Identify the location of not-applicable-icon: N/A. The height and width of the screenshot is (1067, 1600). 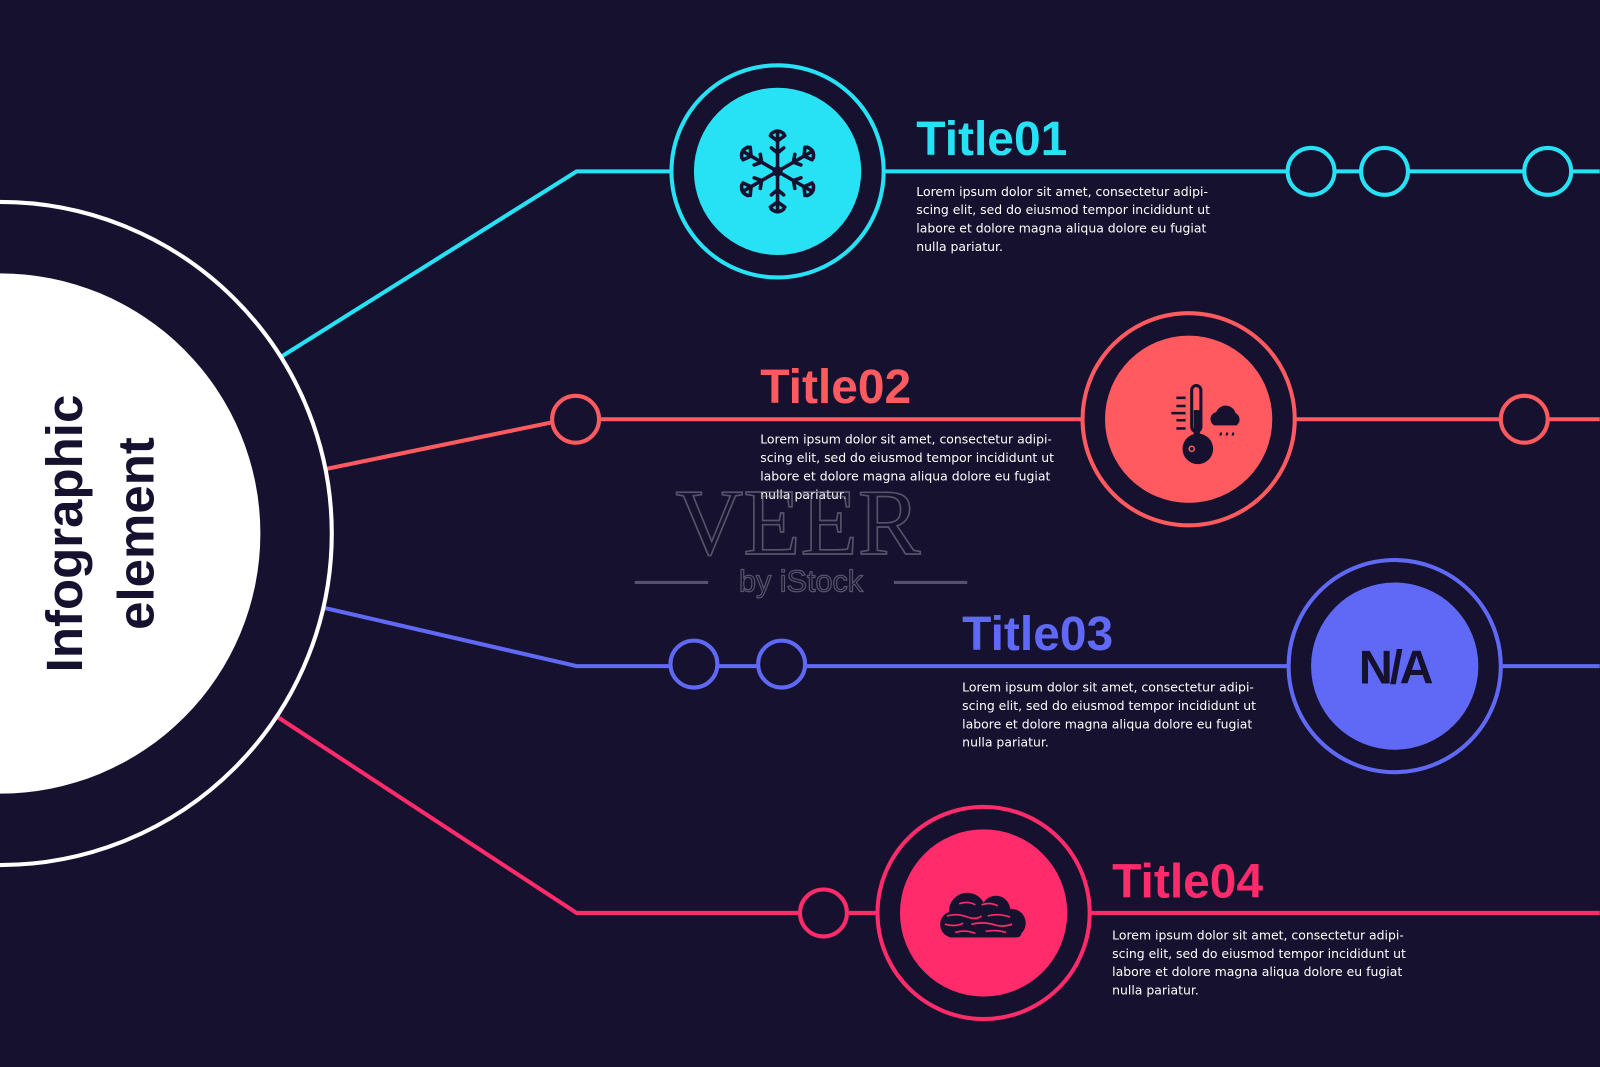
(1396, 667).